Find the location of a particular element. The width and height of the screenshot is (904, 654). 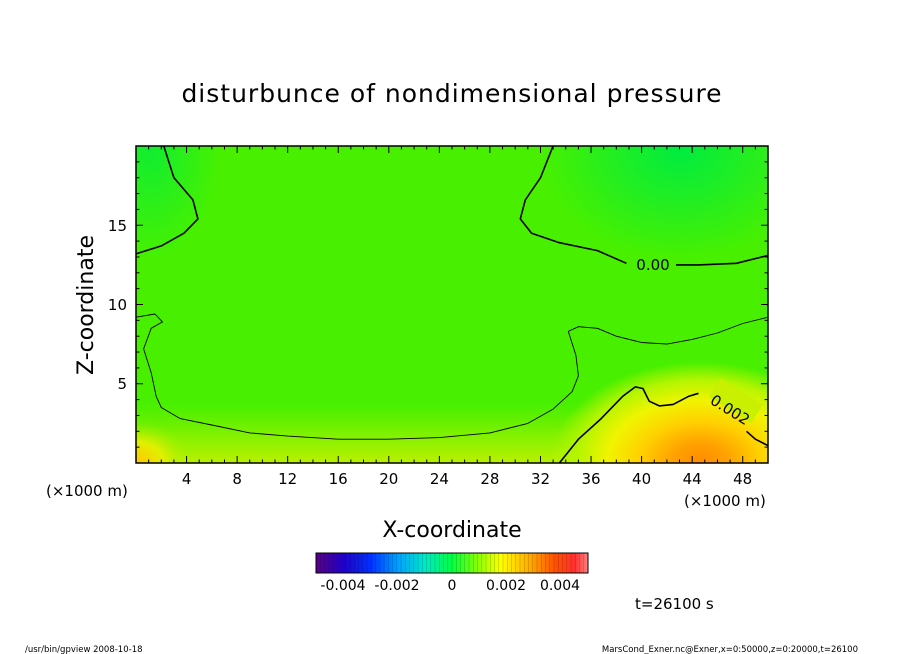

x-tick-label: 20 is located at coordinates (388, 479).